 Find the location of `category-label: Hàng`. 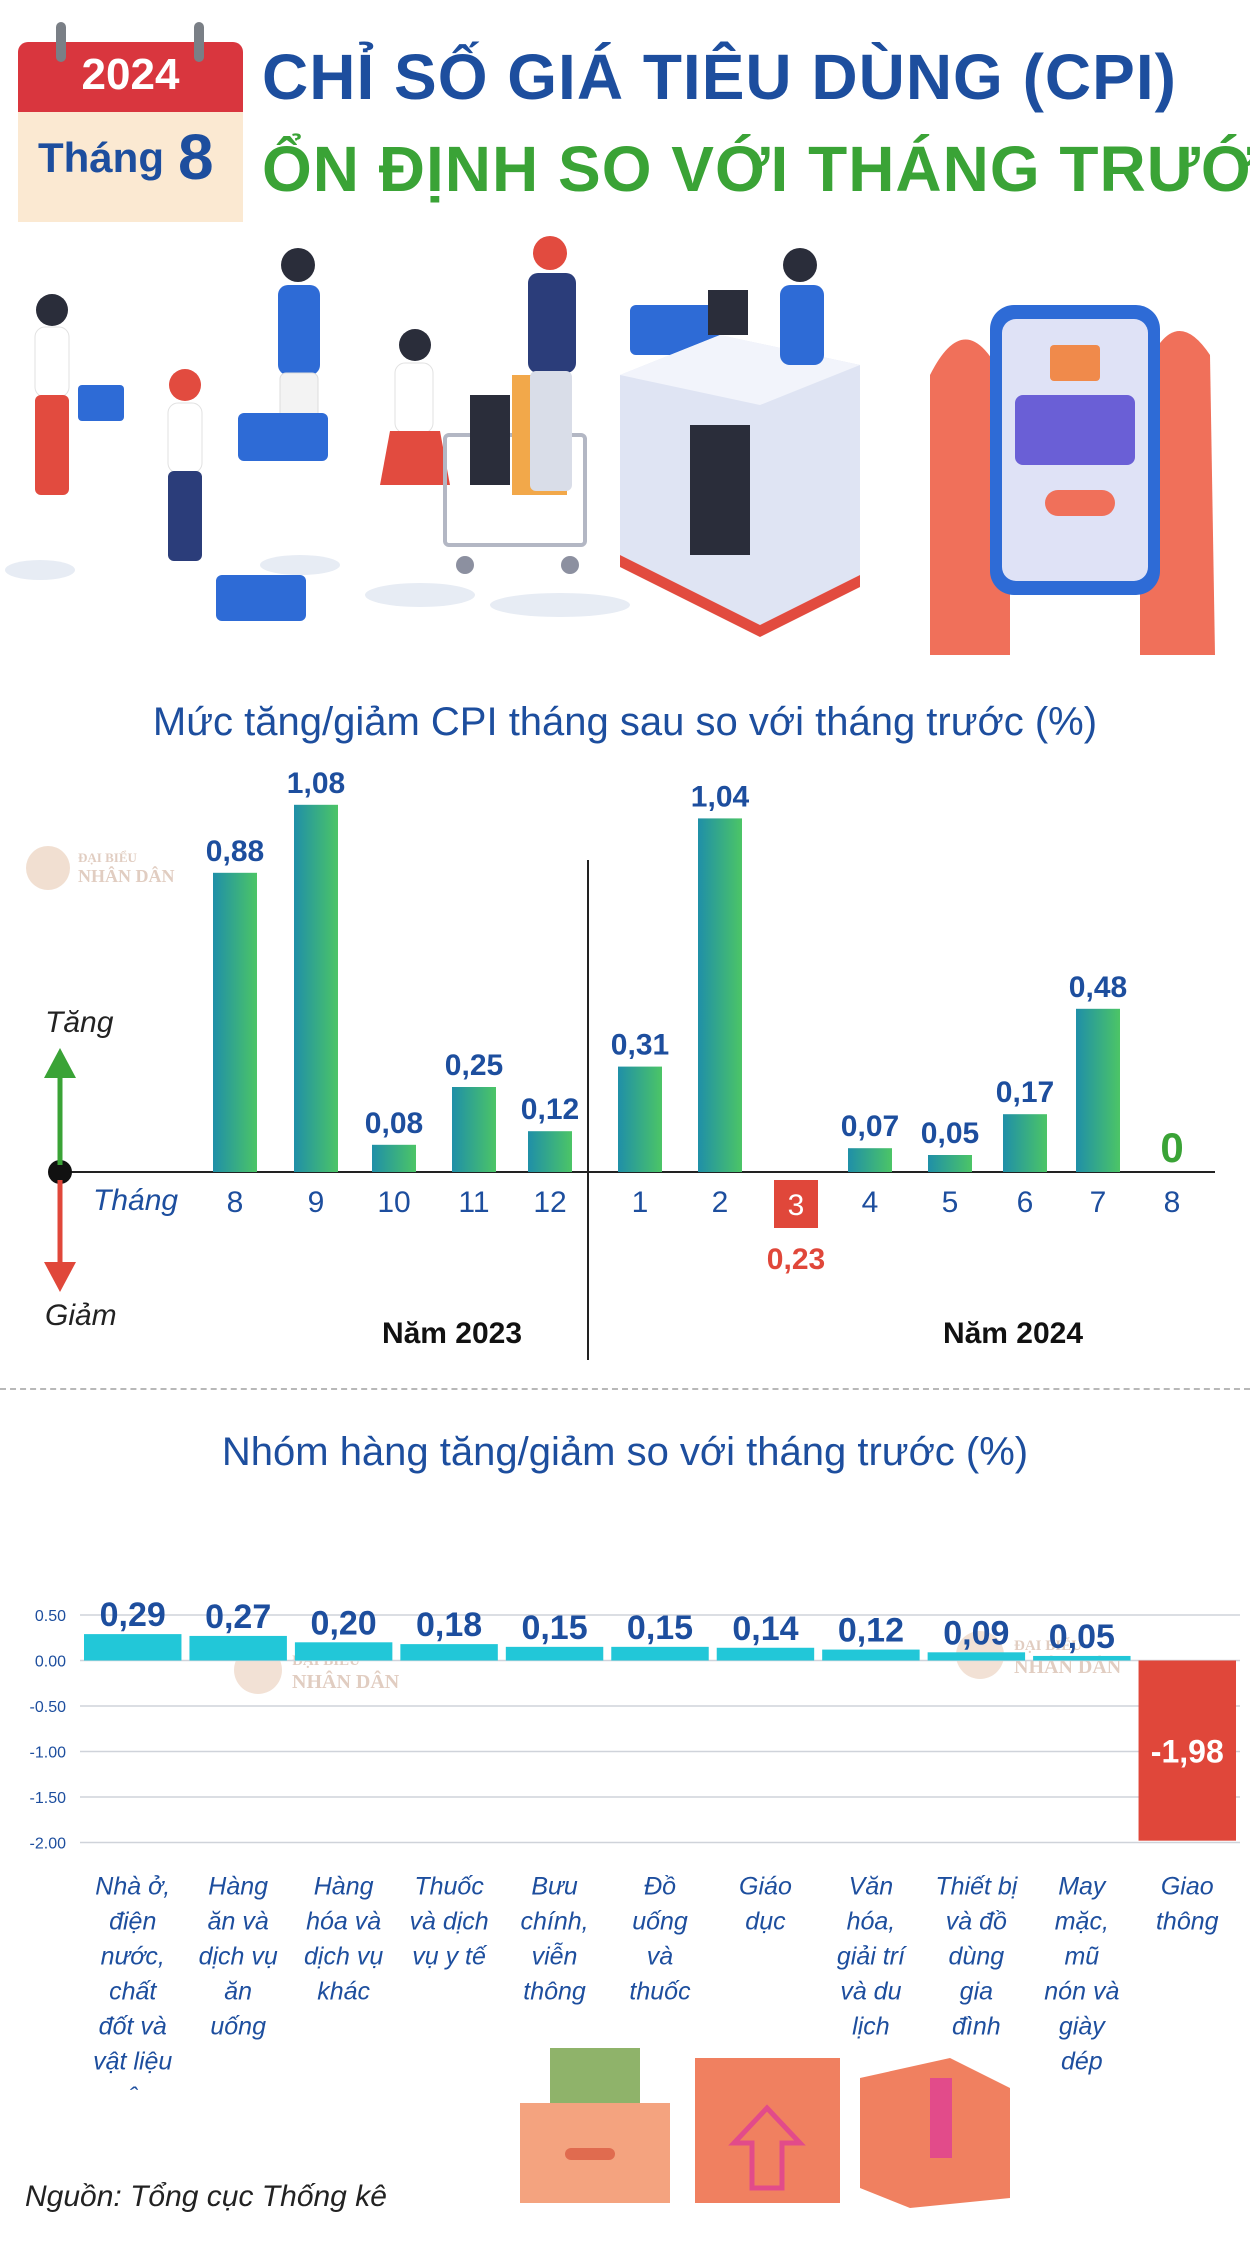

category-label: Hàng is located at coordinates (344, 1887).